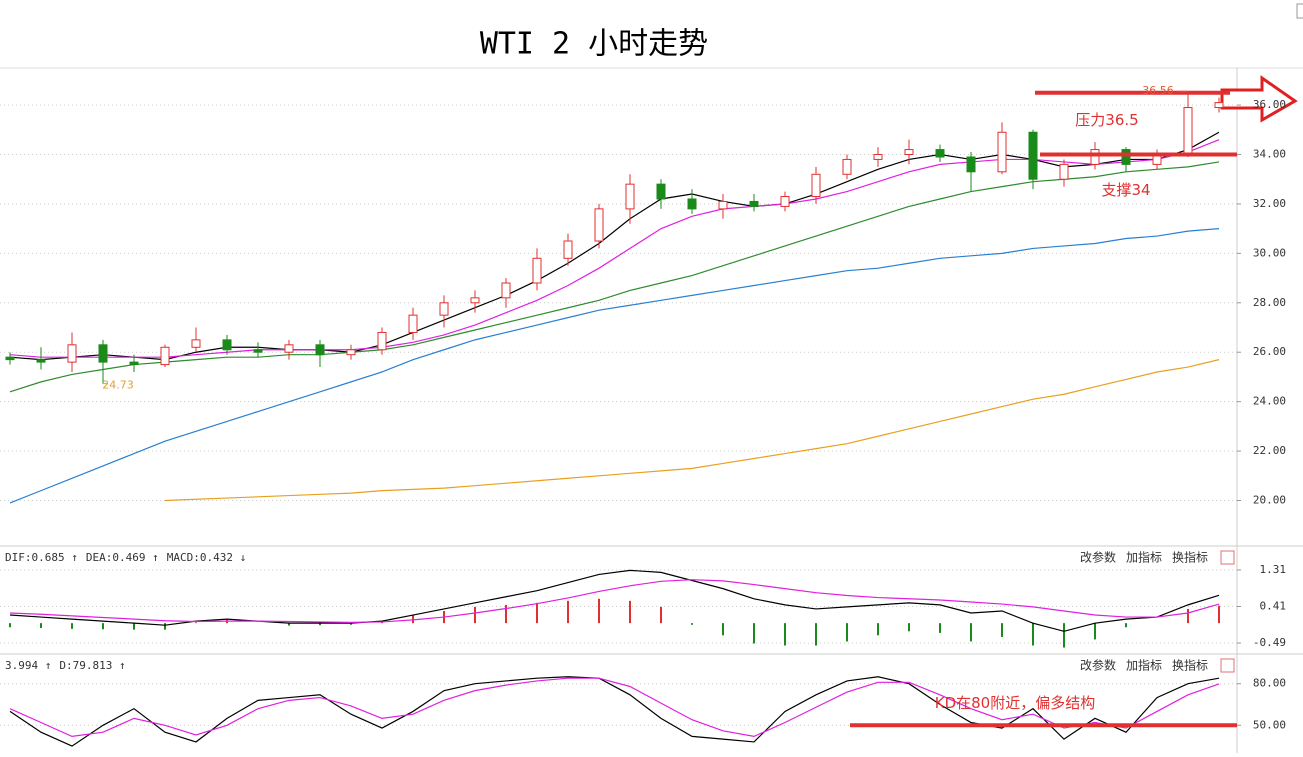  I want to click on arrow, so click(1259, 99).